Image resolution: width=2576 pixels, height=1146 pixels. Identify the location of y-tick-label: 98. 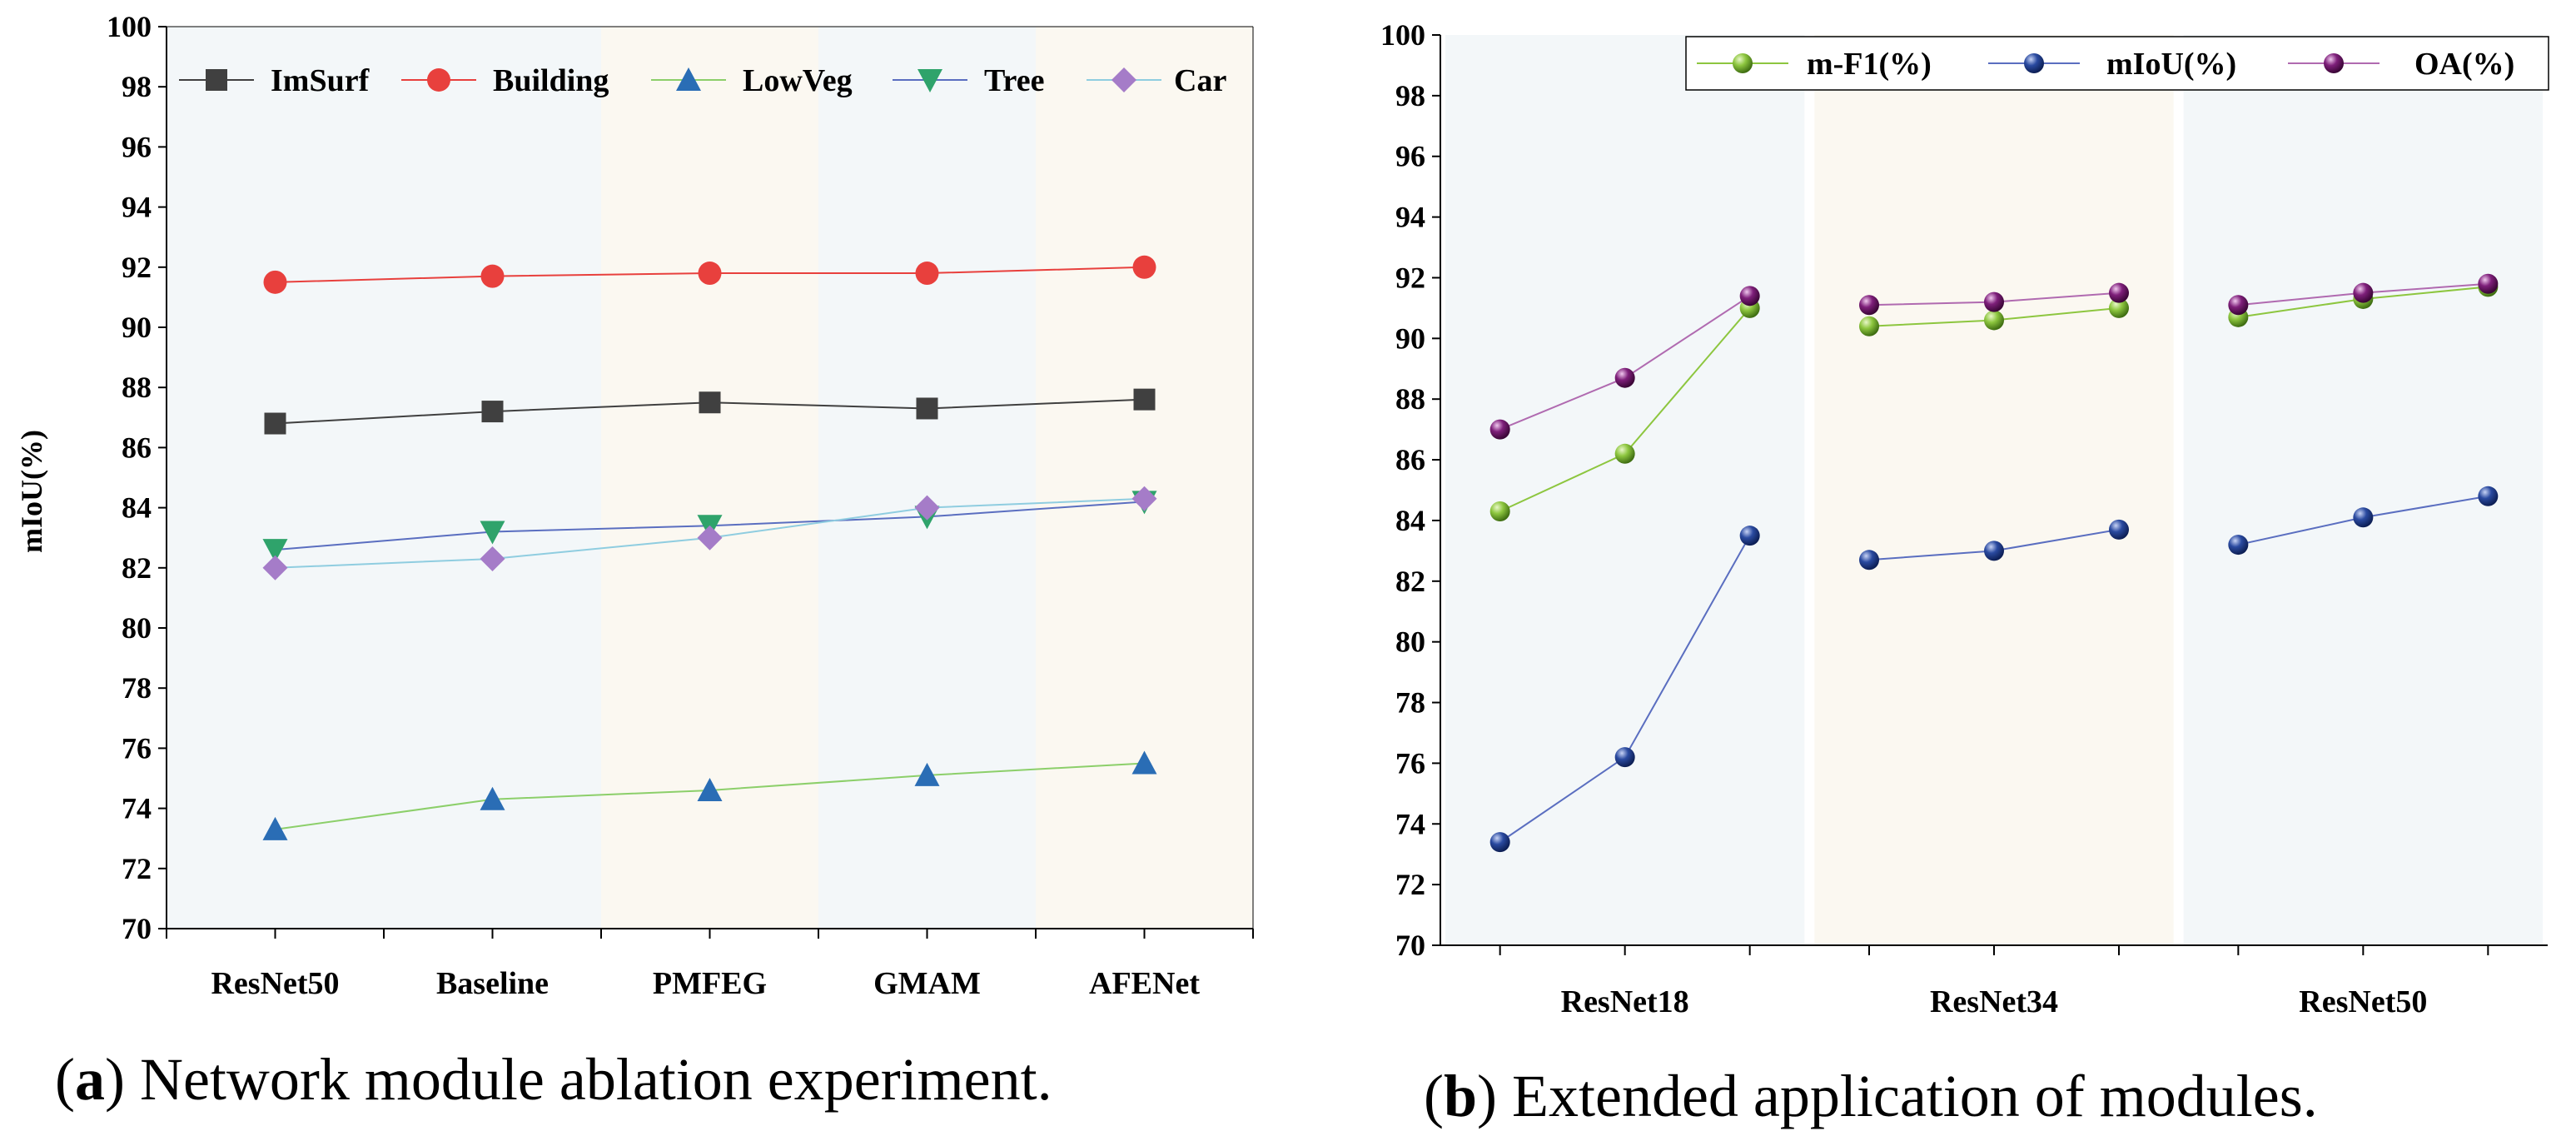
(1410, 96).